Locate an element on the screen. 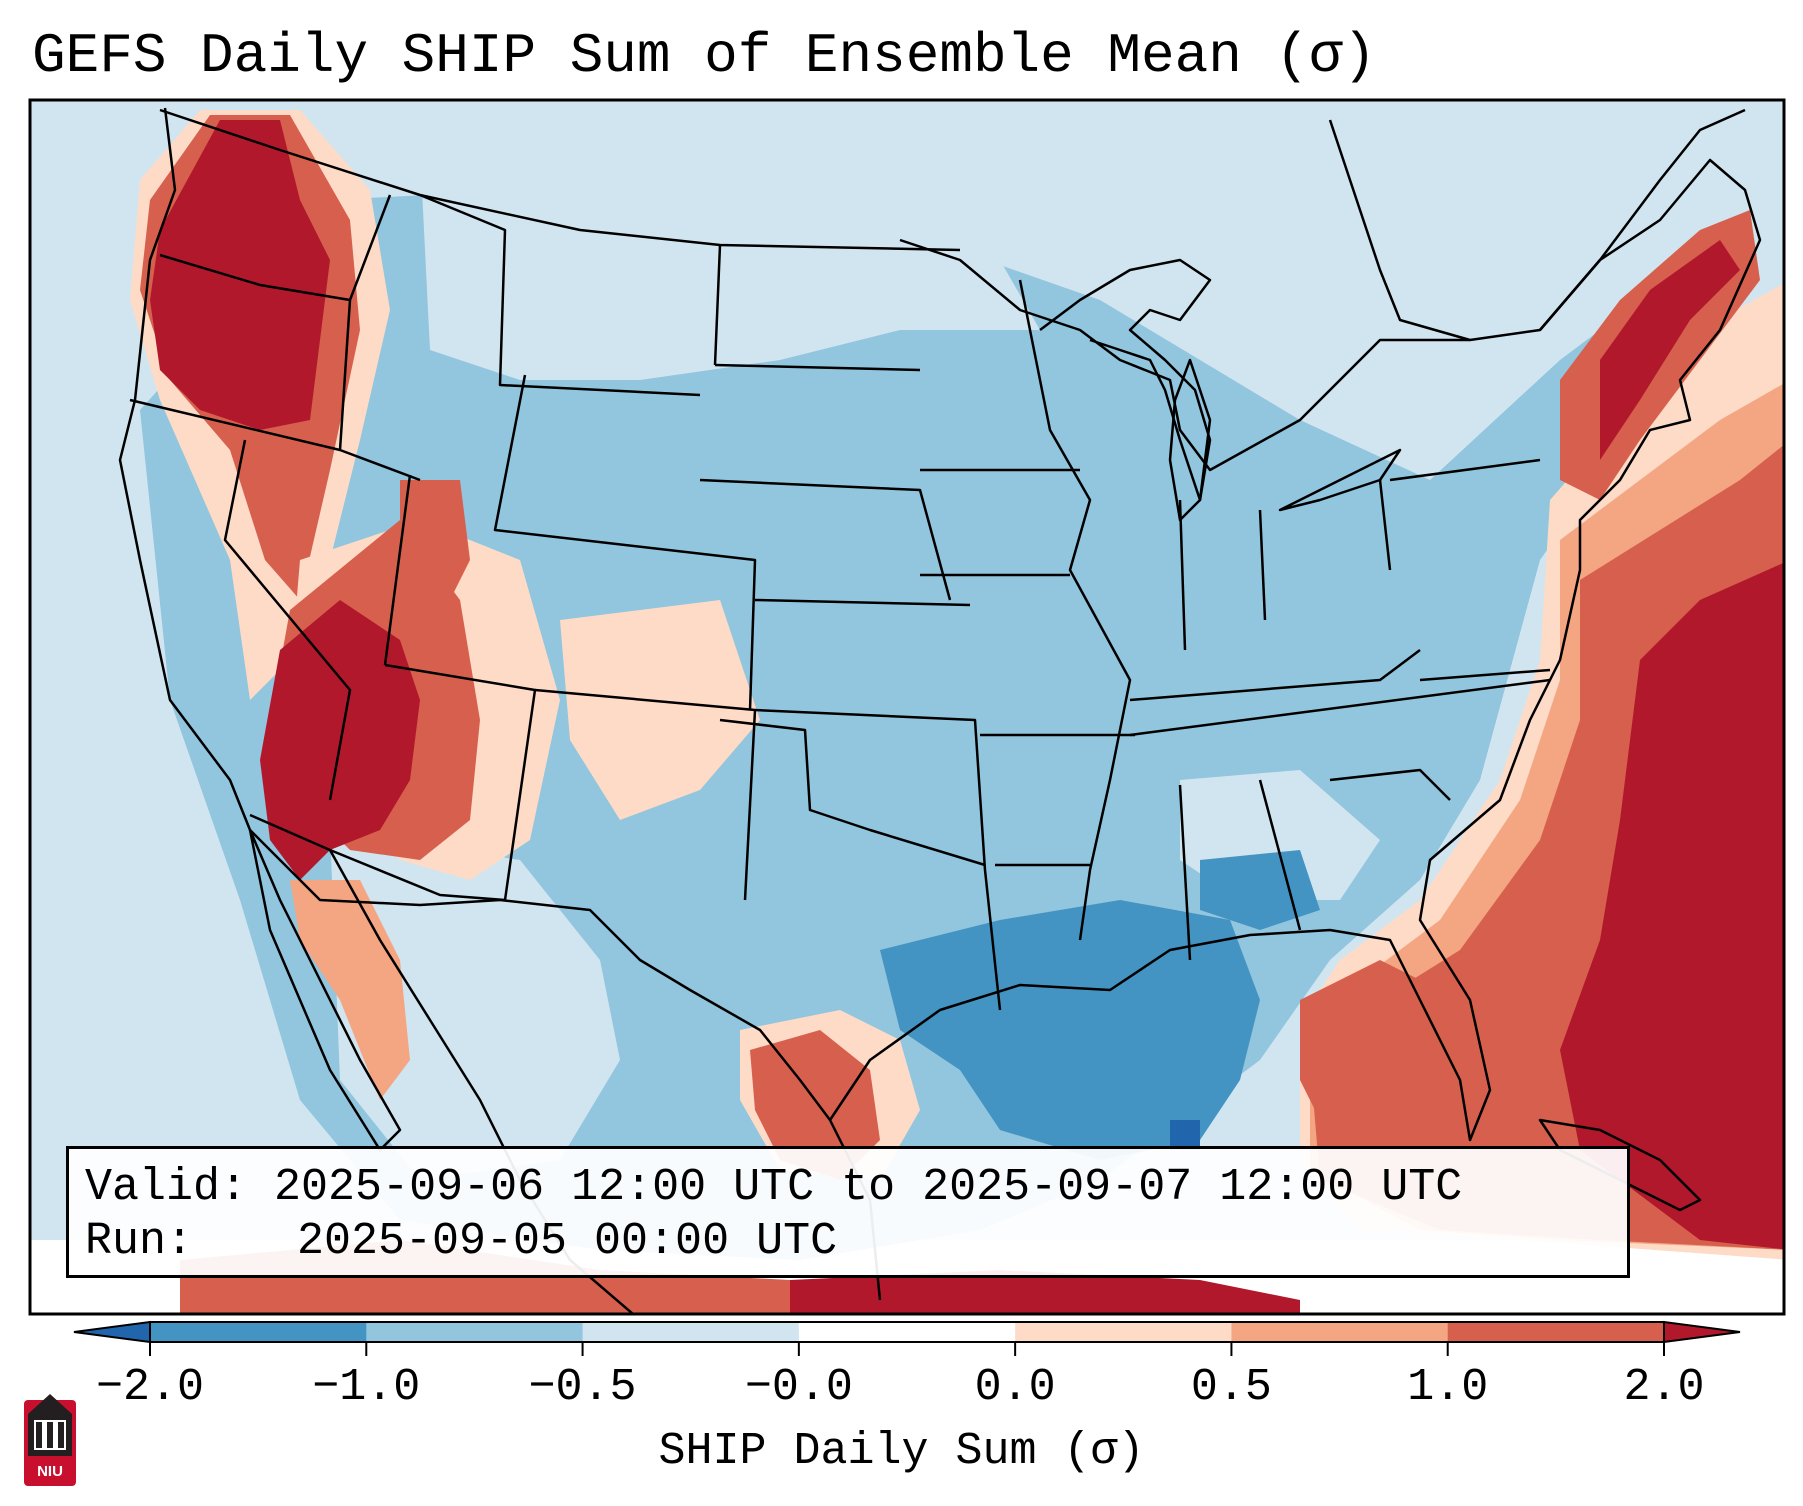  lake-erie is located at coordinates (1340, 480).